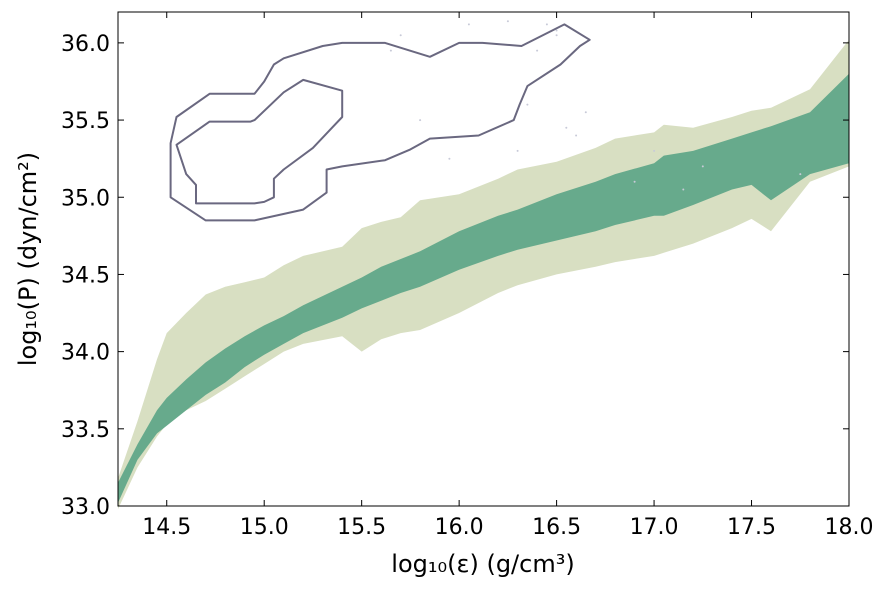 The width and height of the screenshot is (889, 590). I want to click on x-tick-label: 18.0, so click(849, 527).